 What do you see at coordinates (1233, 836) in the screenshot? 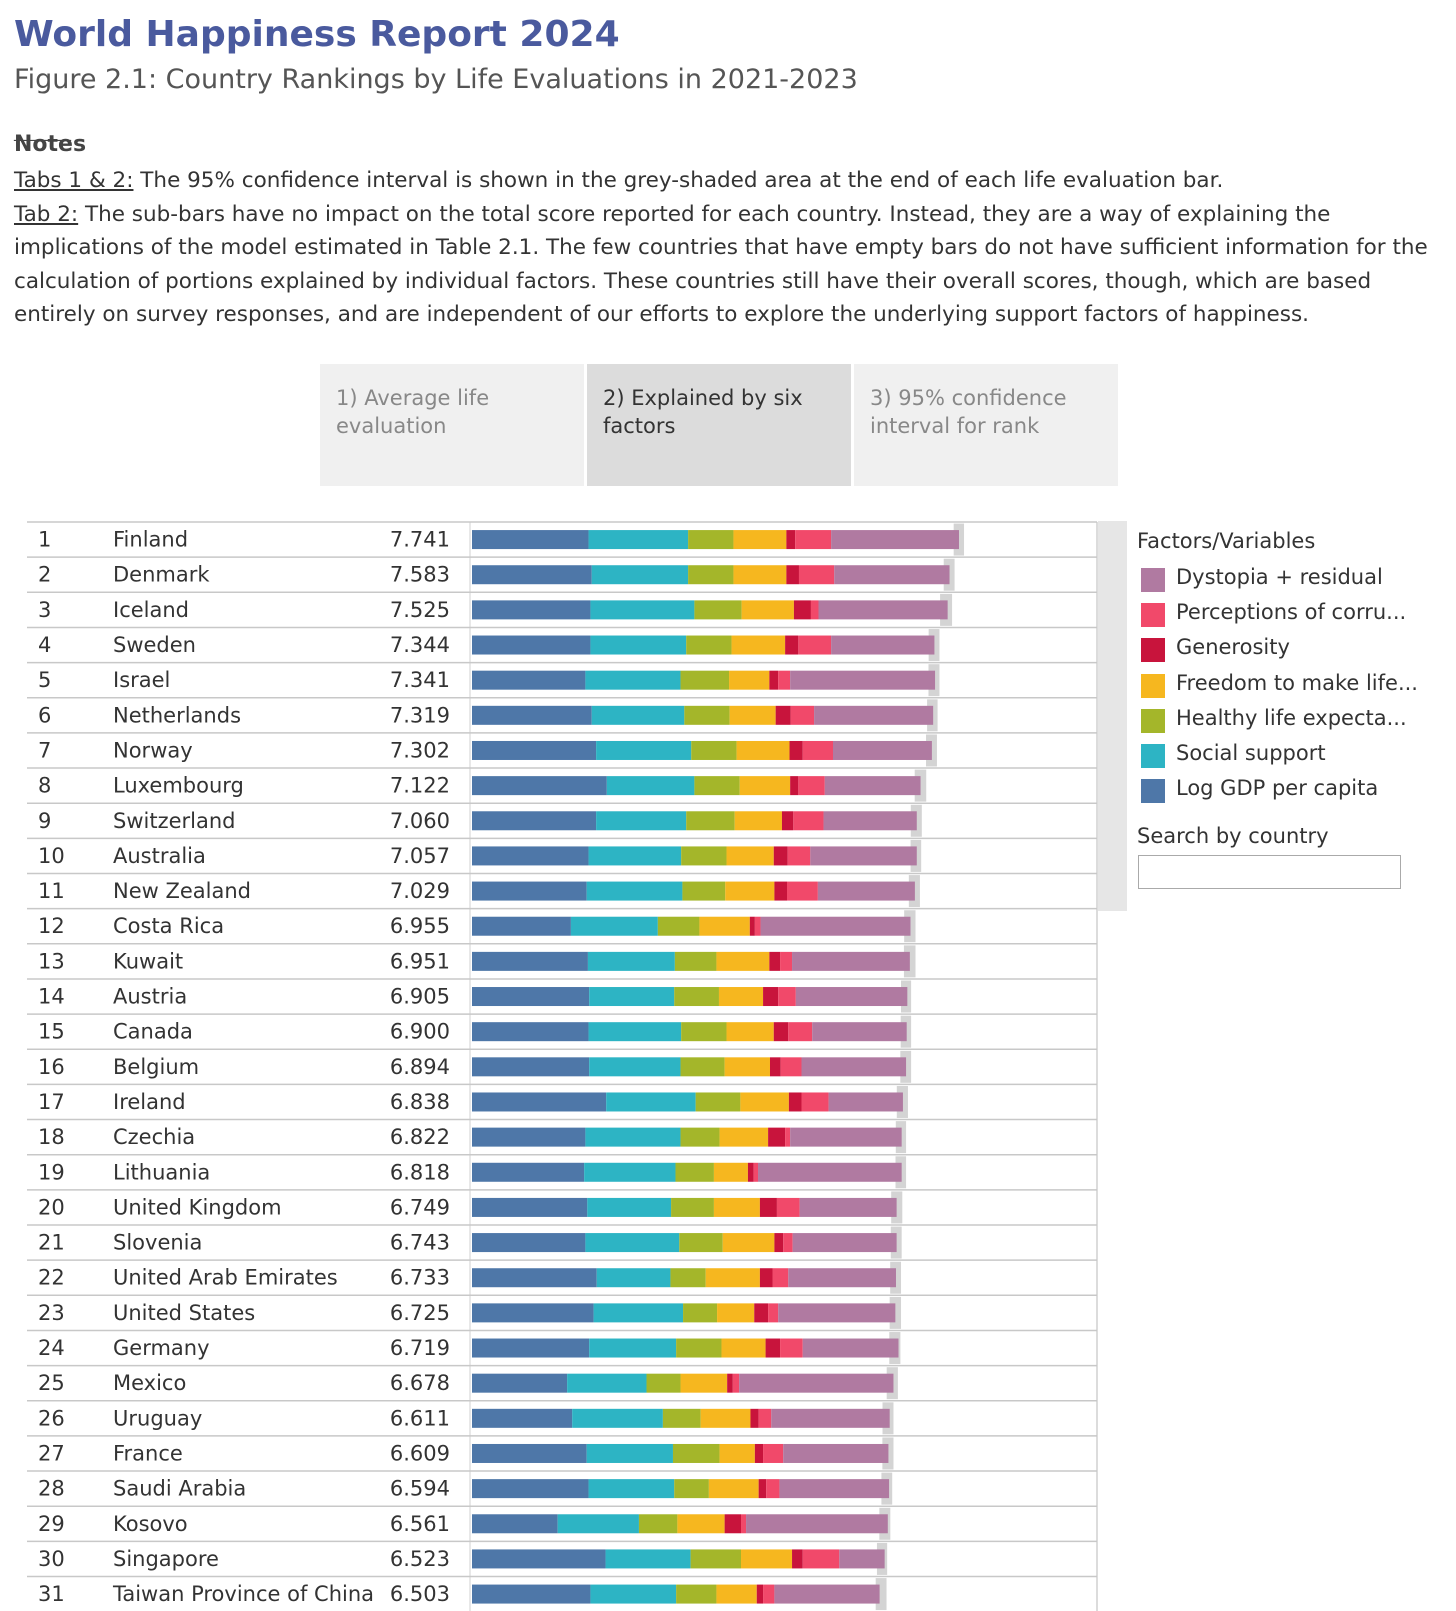
I see `search-label: Search by country` at bounding box center [1233, 836].